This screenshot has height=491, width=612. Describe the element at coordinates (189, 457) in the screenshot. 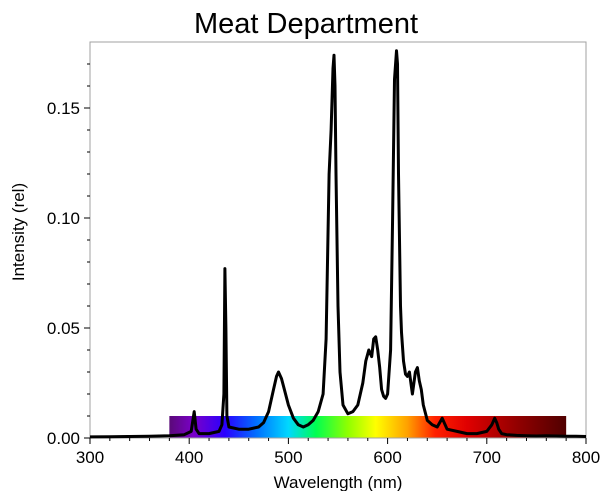

I see `x-tick-label: 400` at that location.